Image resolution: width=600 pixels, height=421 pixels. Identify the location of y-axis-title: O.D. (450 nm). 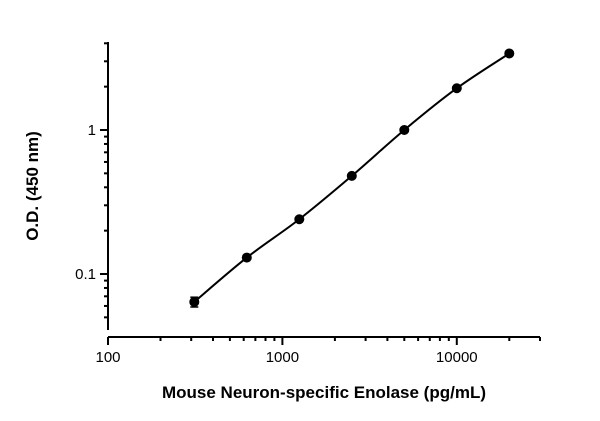
(32, 186).